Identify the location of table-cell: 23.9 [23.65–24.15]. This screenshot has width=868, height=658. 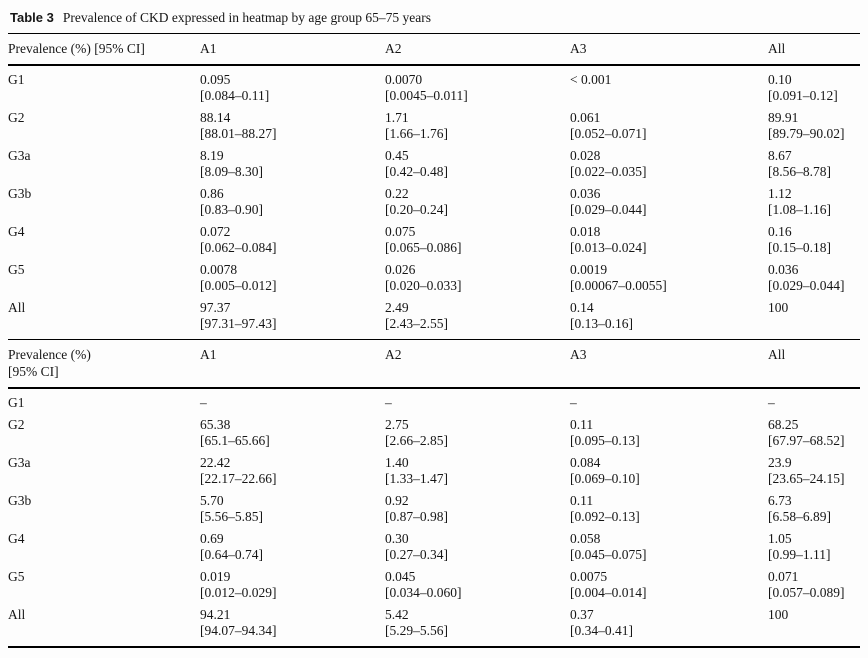
(814, 471).